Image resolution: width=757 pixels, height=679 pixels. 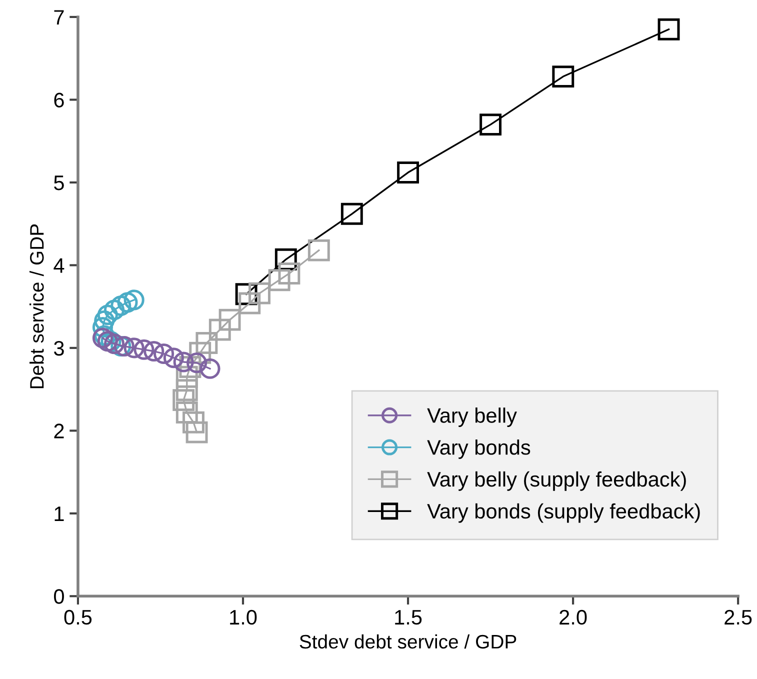 What do you see at coordinates (59, 348) in the screenshot?
I see `y-tick-label: 3` at bounding box center [59, 348].